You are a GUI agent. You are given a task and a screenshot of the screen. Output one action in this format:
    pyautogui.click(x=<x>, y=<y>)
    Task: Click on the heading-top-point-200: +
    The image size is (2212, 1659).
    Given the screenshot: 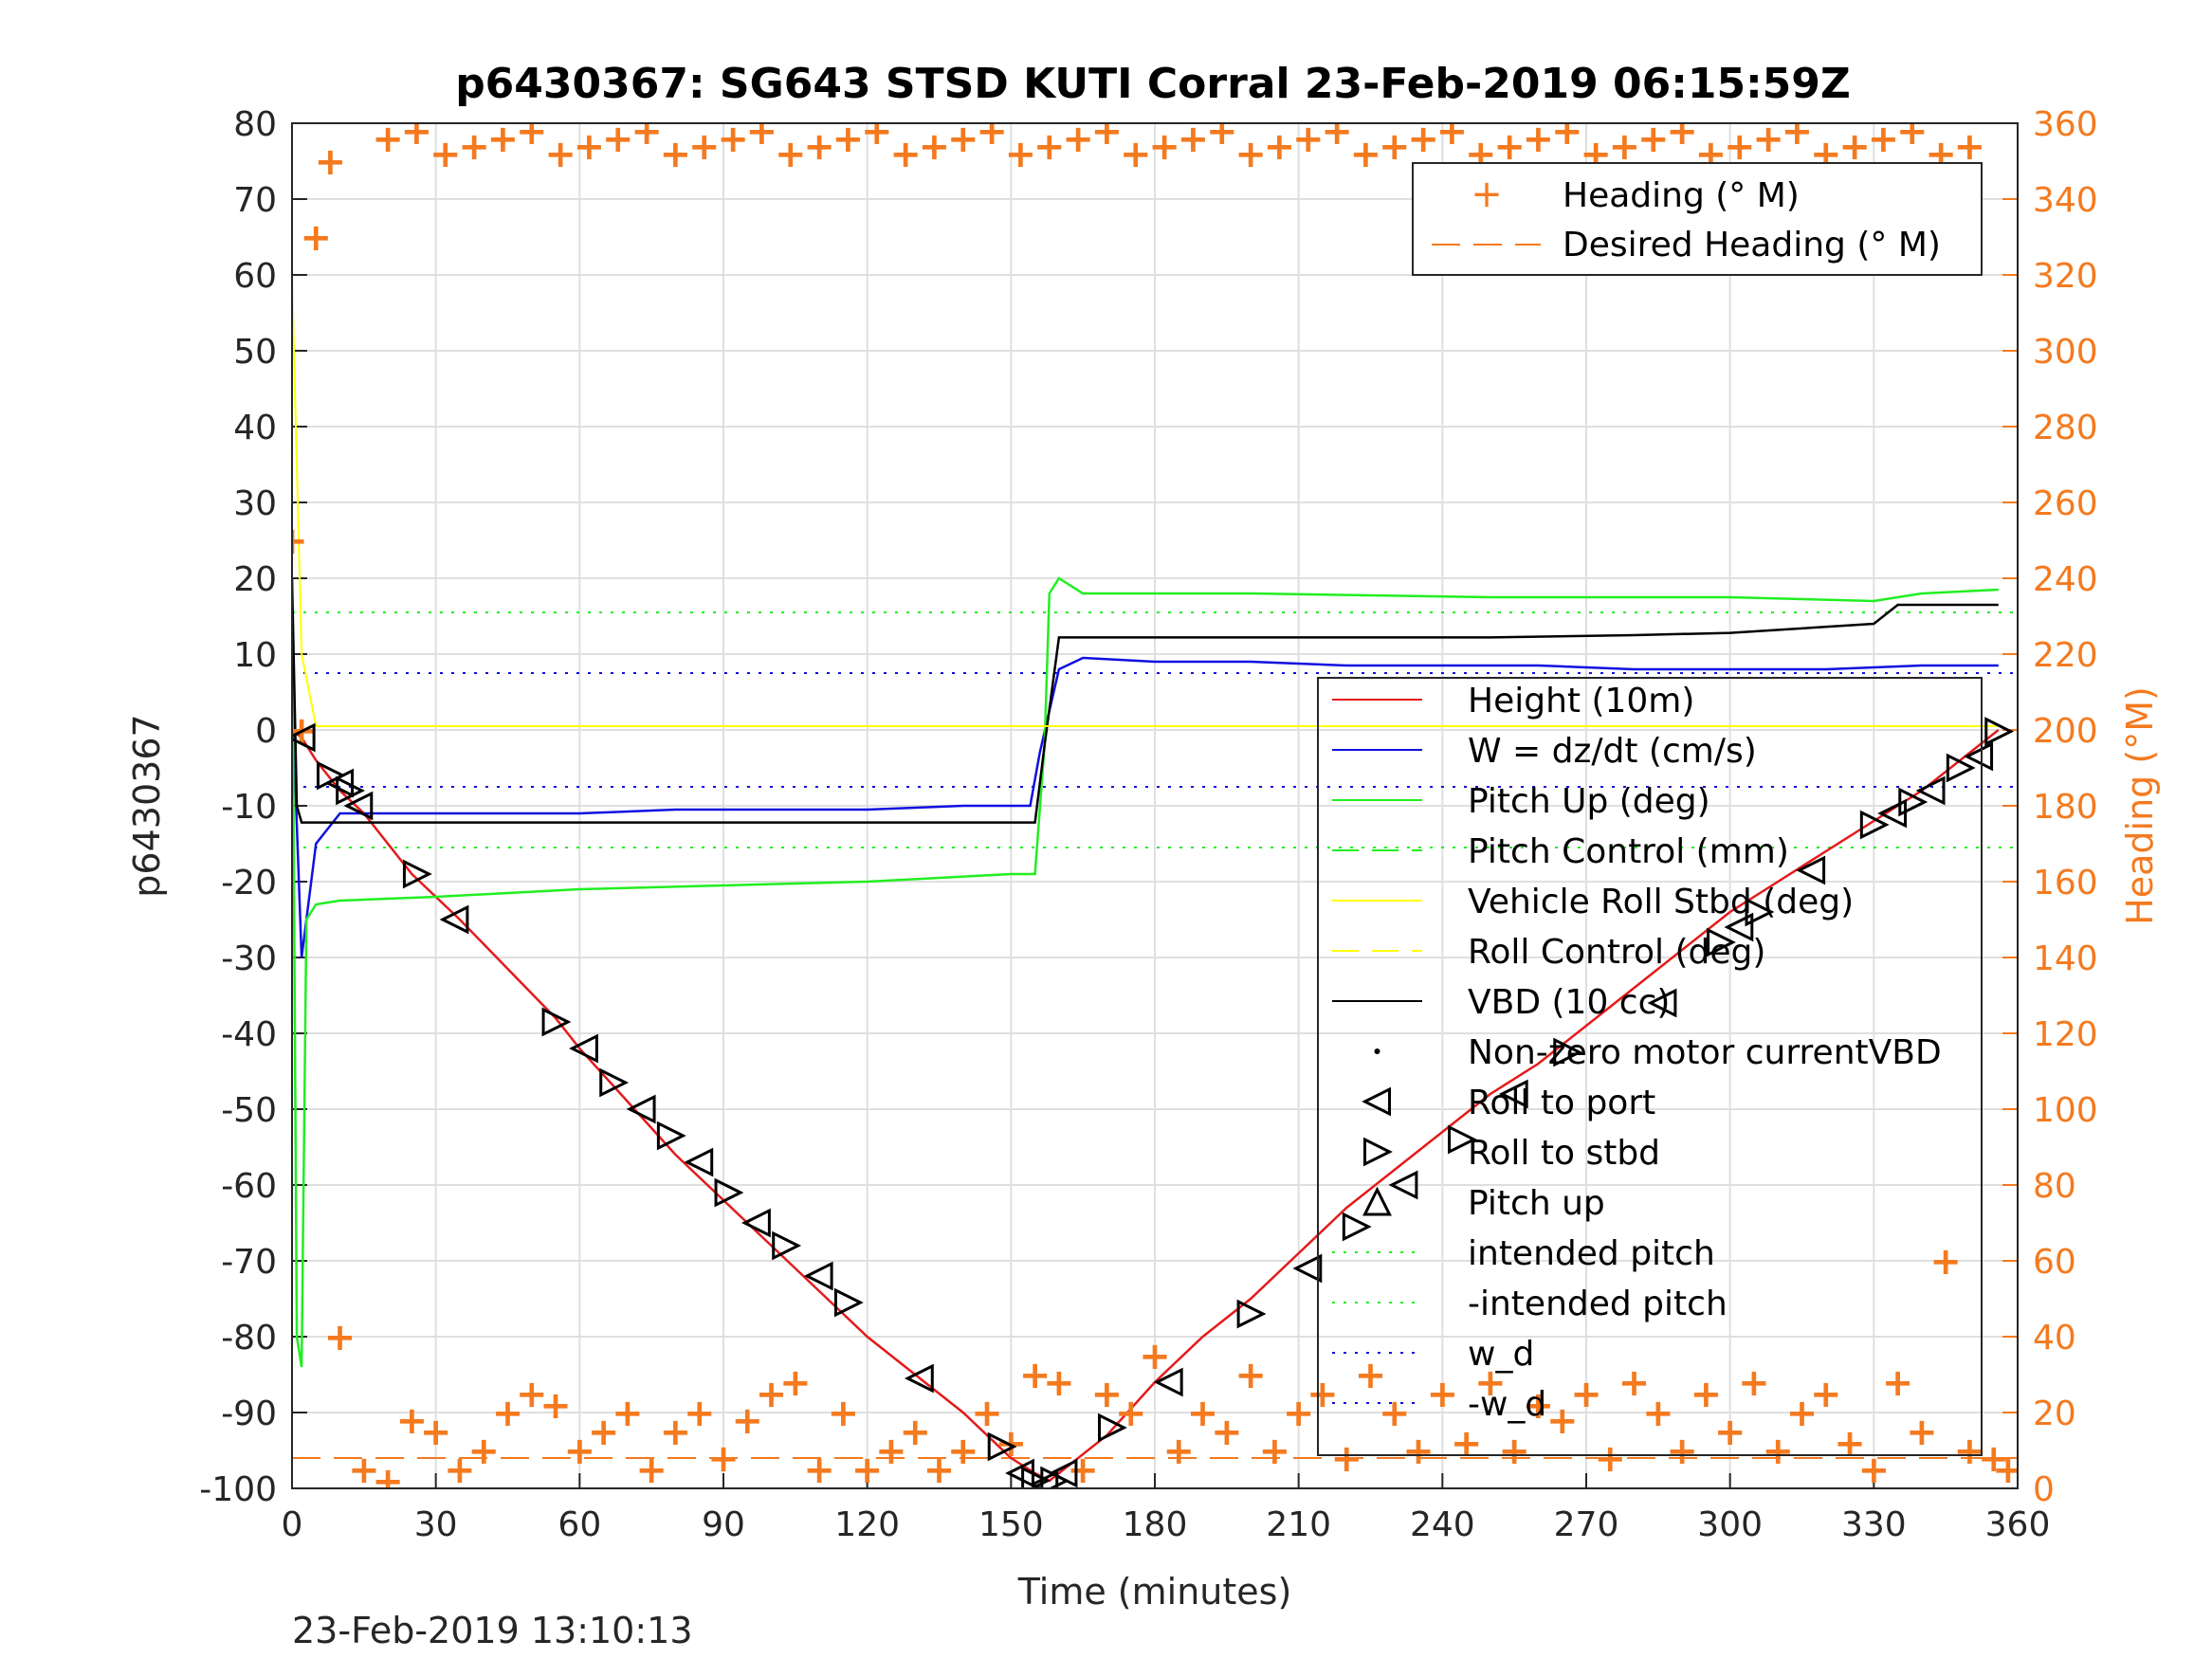 What is the action you would take?
    pyautogui.click(x=1250, y=154)
    